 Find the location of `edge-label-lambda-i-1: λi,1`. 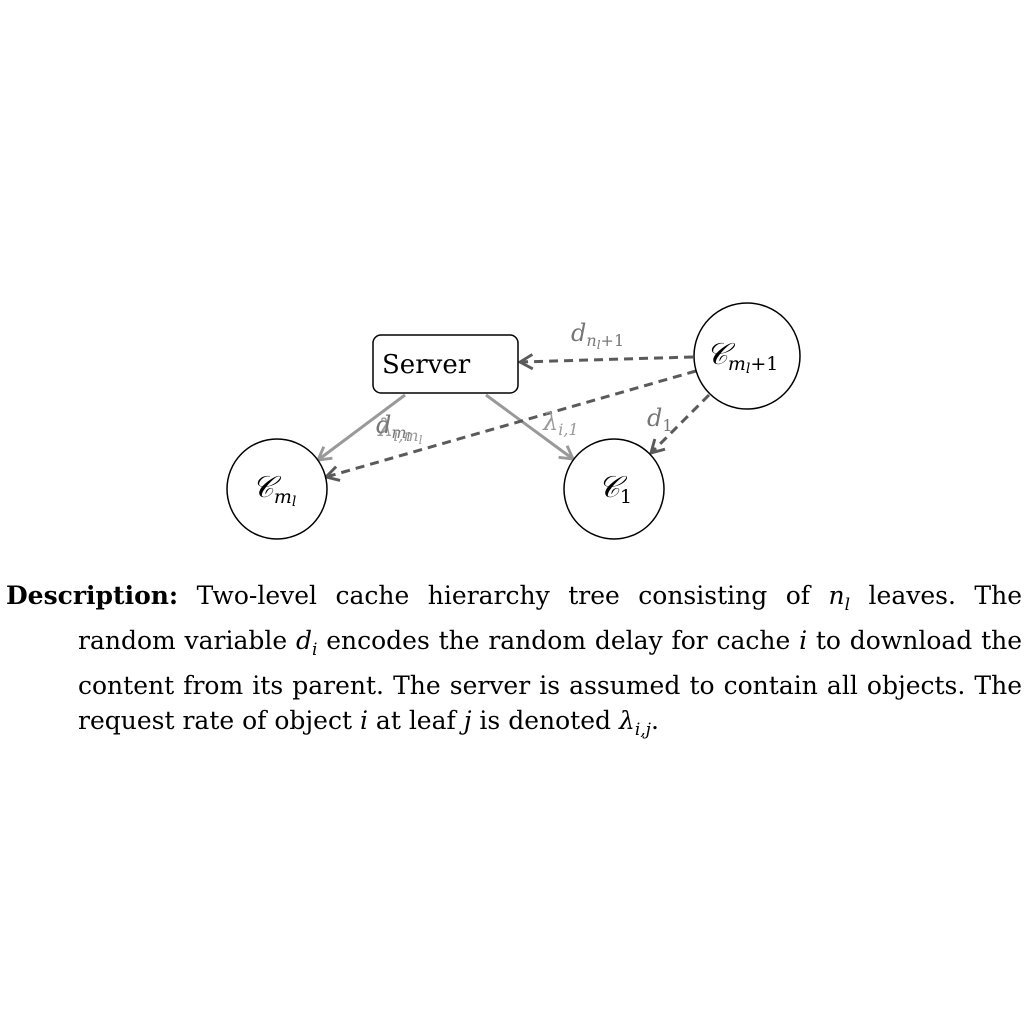

edge-label-lambda-i-1: λi,1 is located at coordinates (560, 423).